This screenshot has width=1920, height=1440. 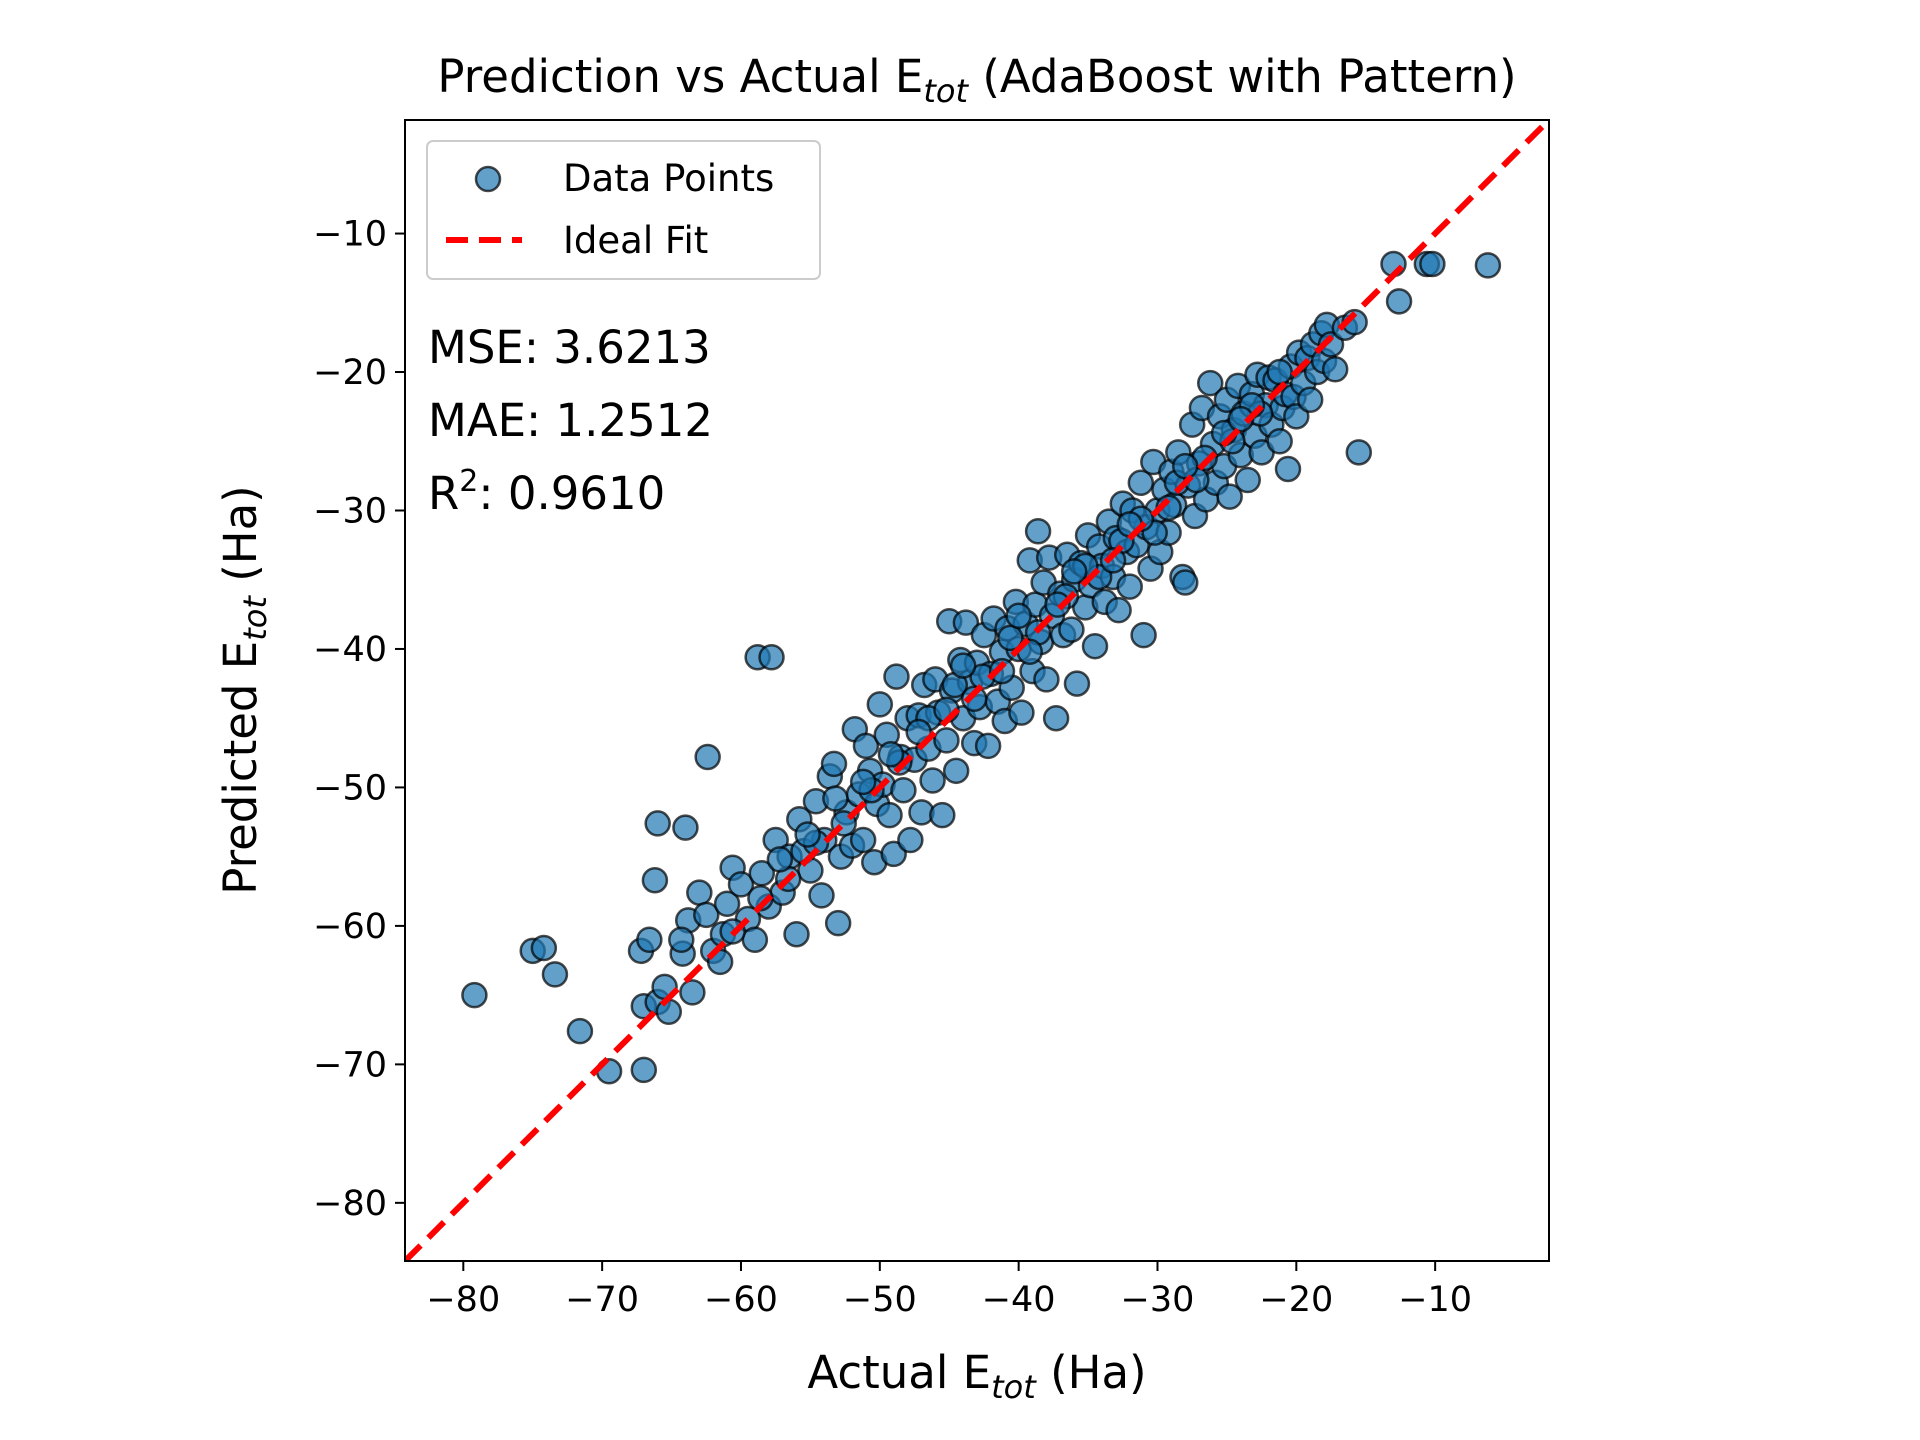 I want to click on x-tick-label: −60, so click(x=741, y=1300).